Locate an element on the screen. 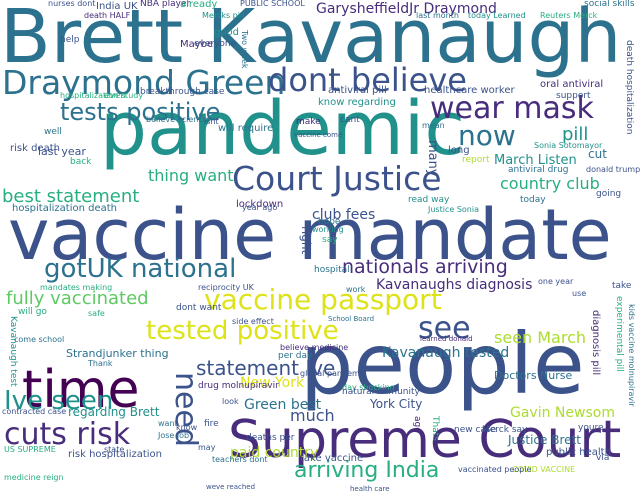 The image size is (640, 494). word: public health is located at coordinates (578, 452).